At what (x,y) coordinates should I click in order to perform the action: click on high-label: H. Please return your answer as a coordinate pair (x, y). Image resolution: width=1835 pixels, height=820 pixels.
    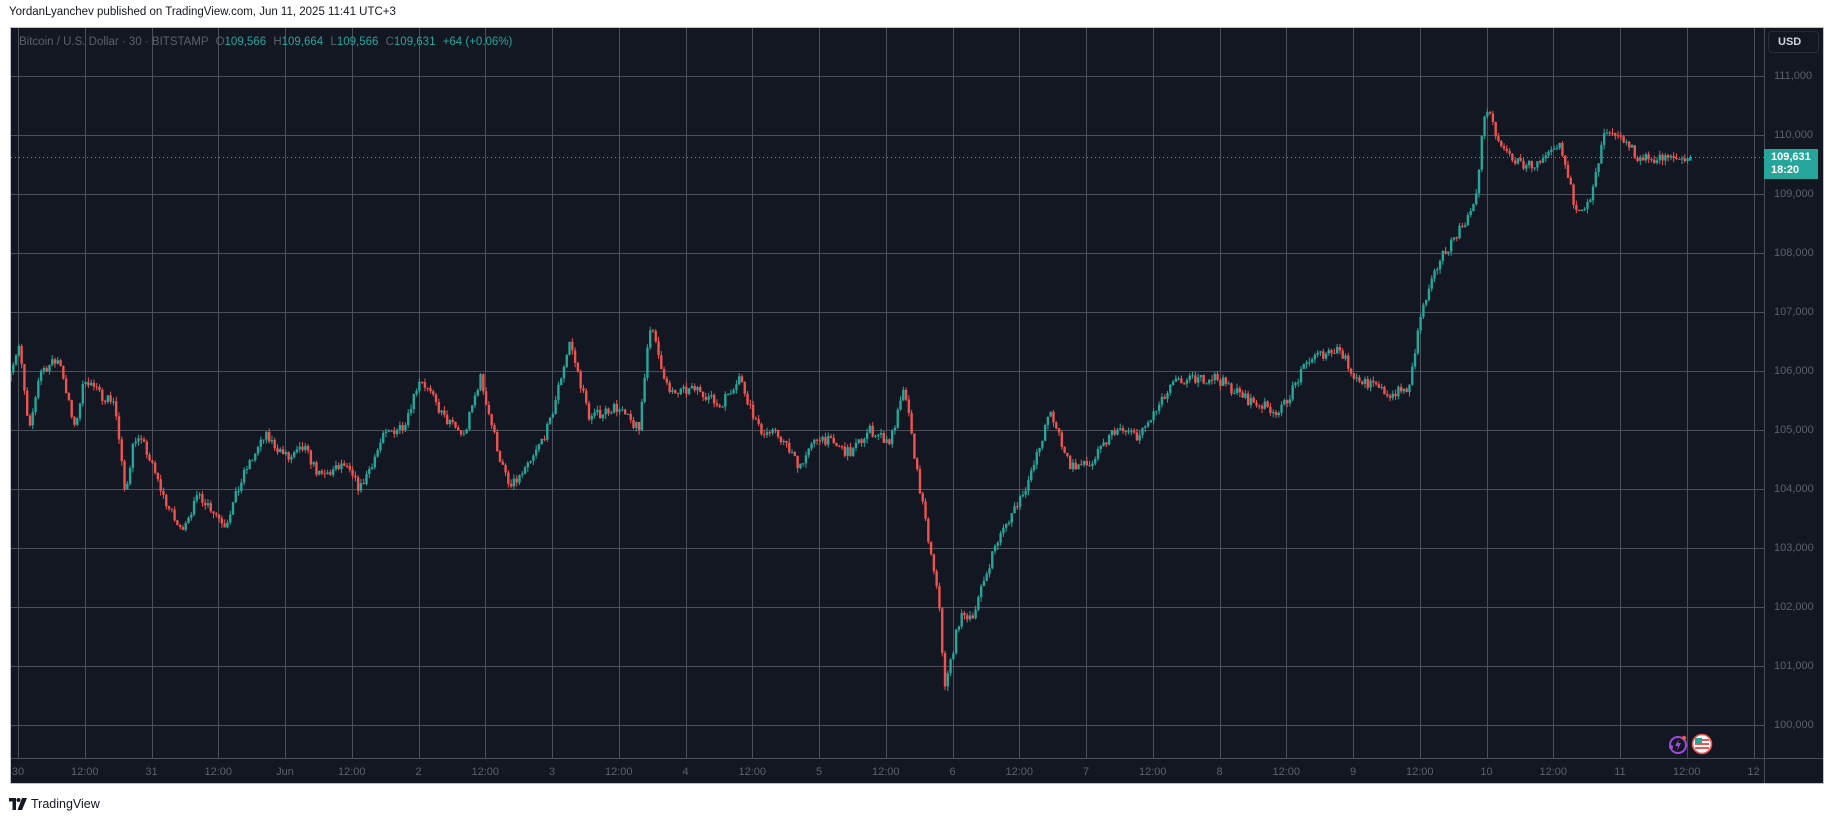
    Looking at the image, I should click on (277, 42).